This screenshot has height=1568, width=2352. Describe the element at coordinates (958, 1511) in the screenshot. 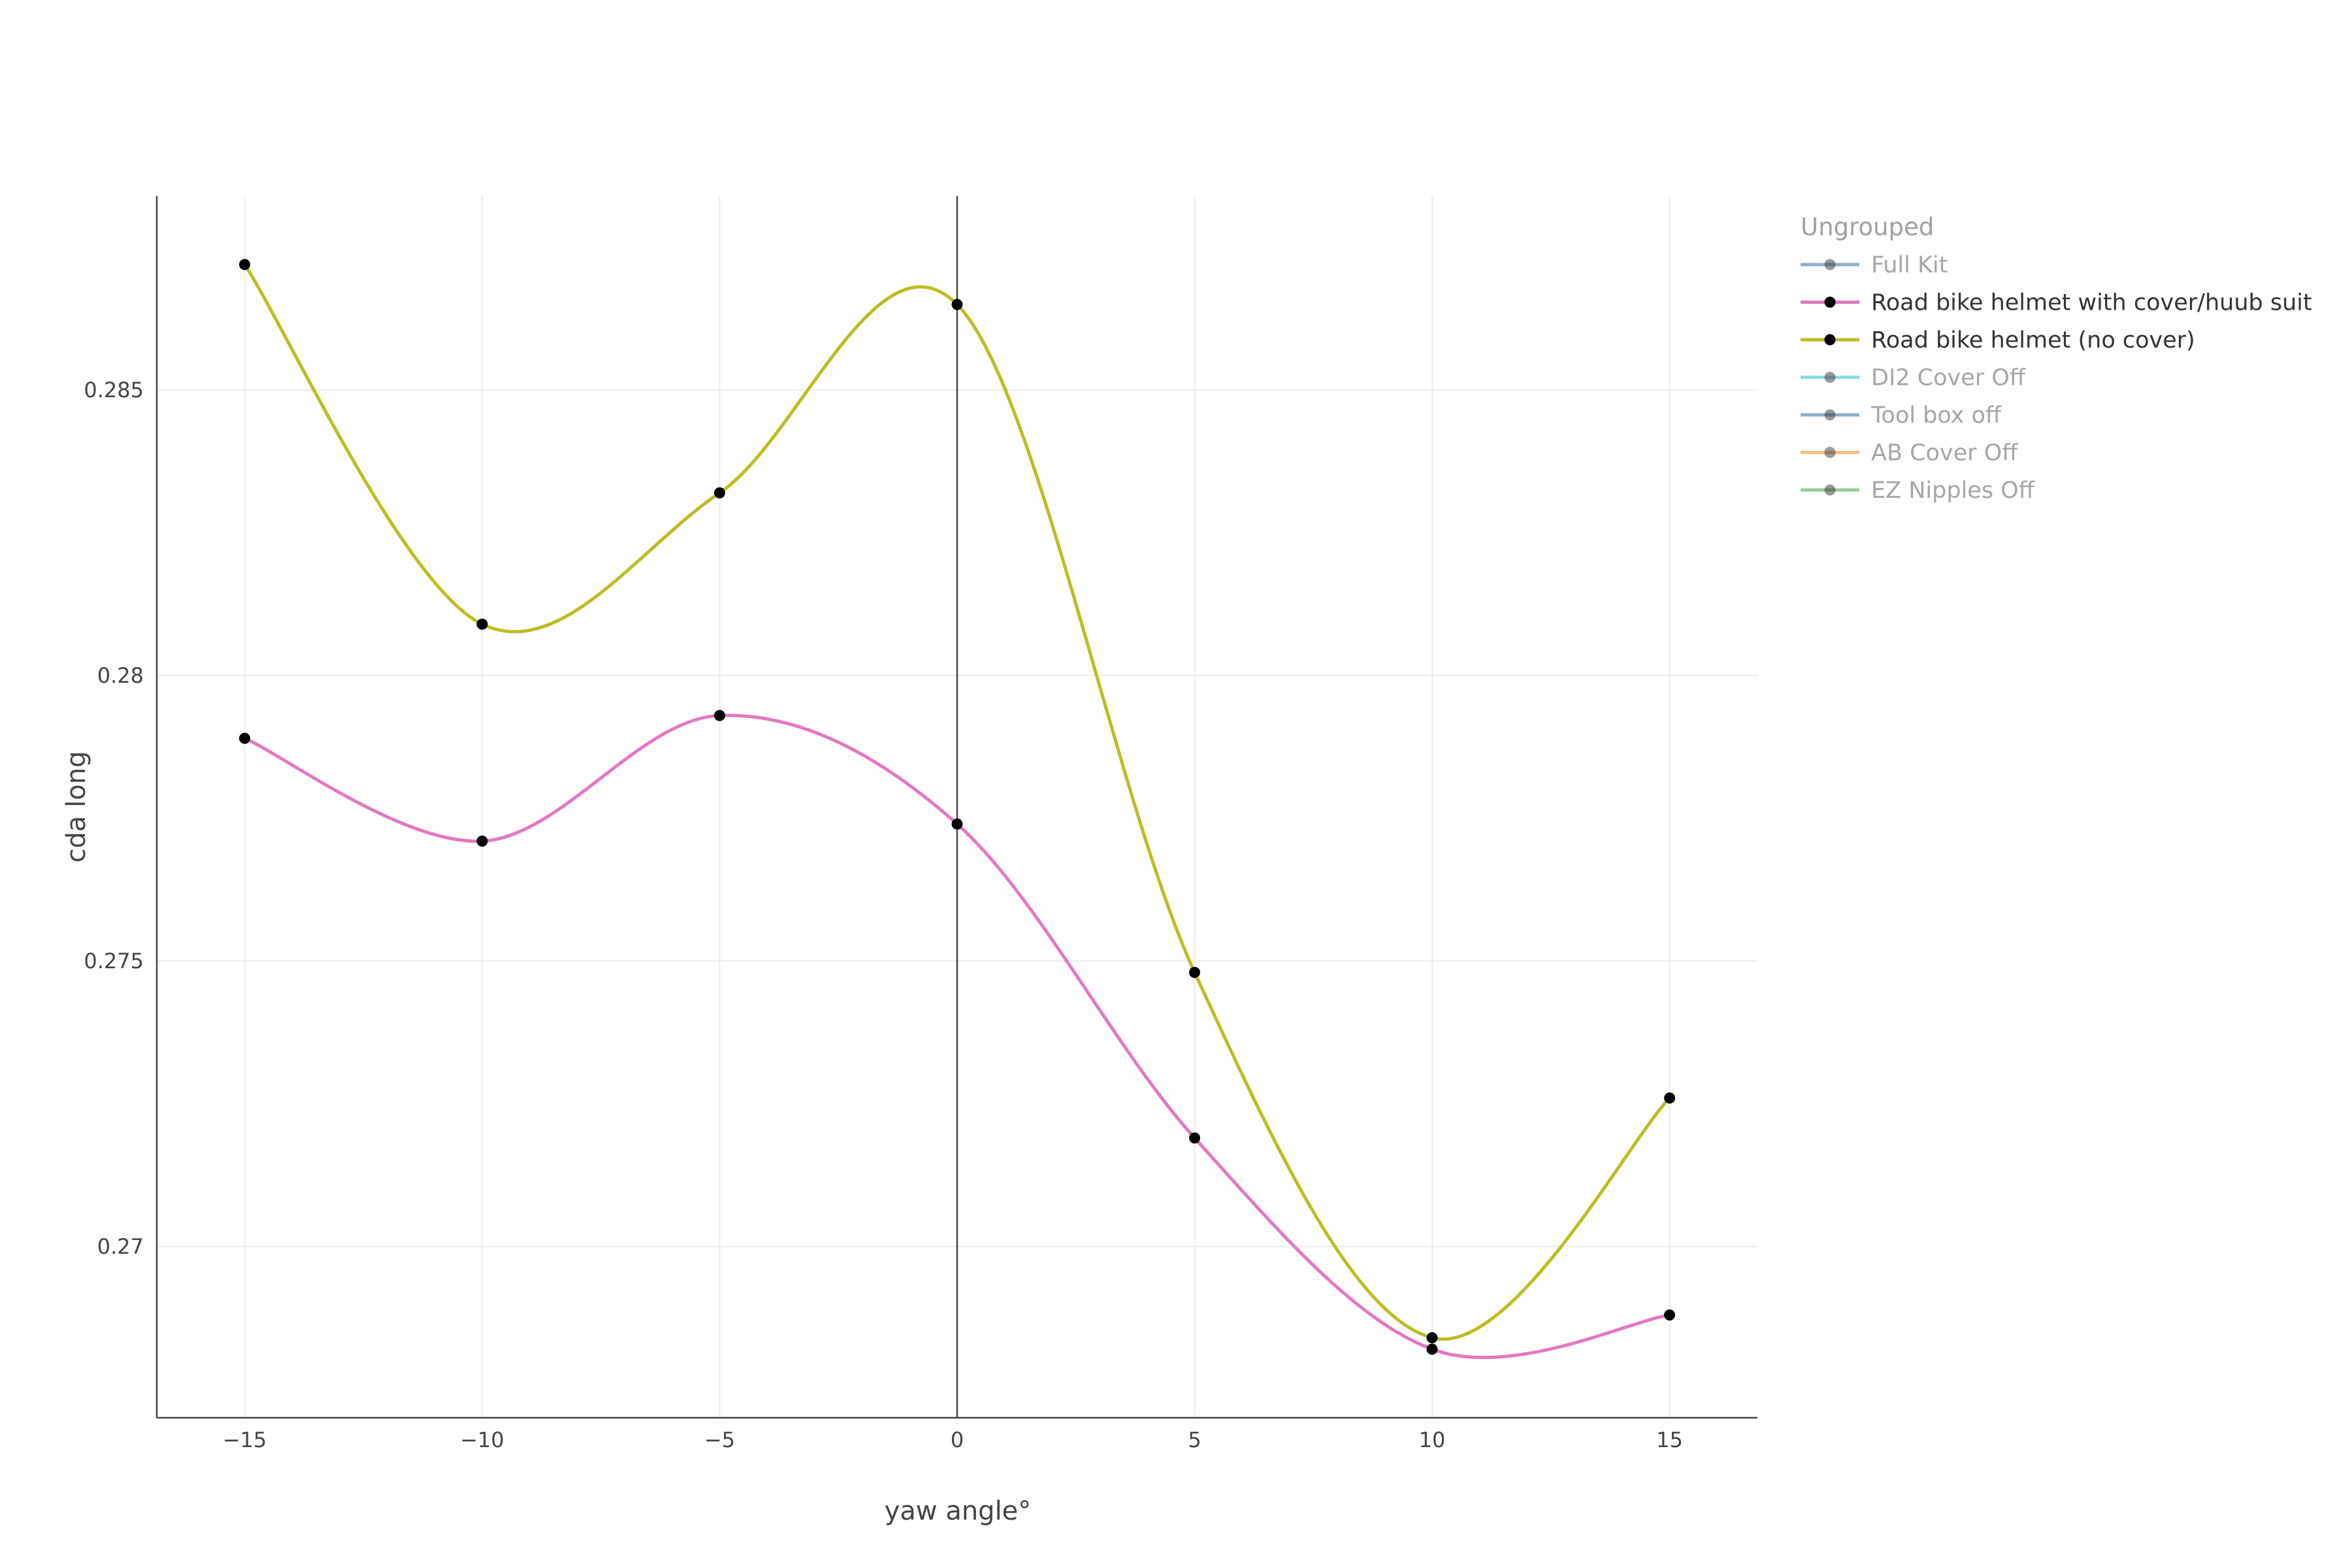

I see `x-axis-title: yaw angle°` at that location.